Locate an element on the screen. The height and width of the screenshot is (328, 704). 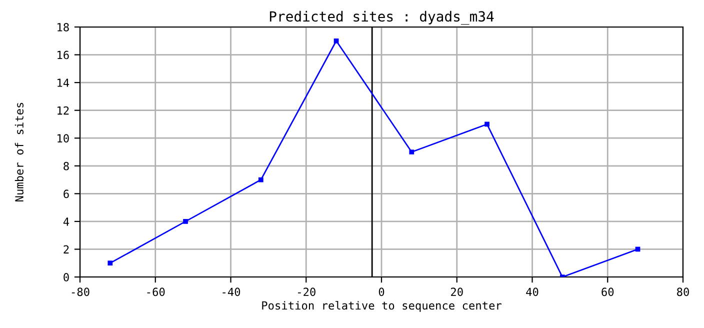
y-tick-label: 0 is located at coordinates (66, 277).